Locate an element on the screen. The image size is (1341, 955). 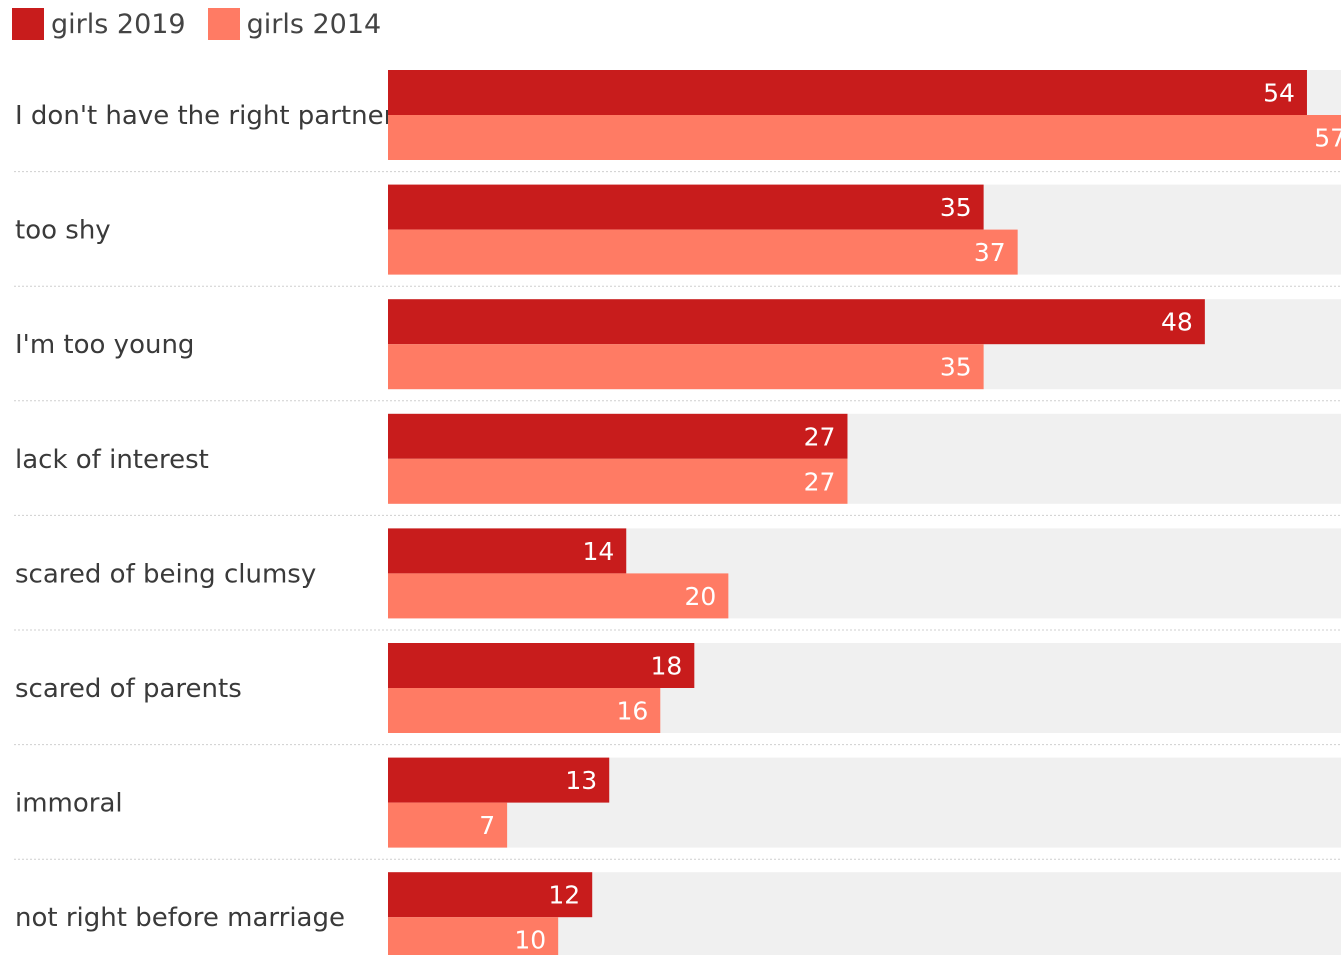
data-label: 7 is located at coordinates (487, 825).